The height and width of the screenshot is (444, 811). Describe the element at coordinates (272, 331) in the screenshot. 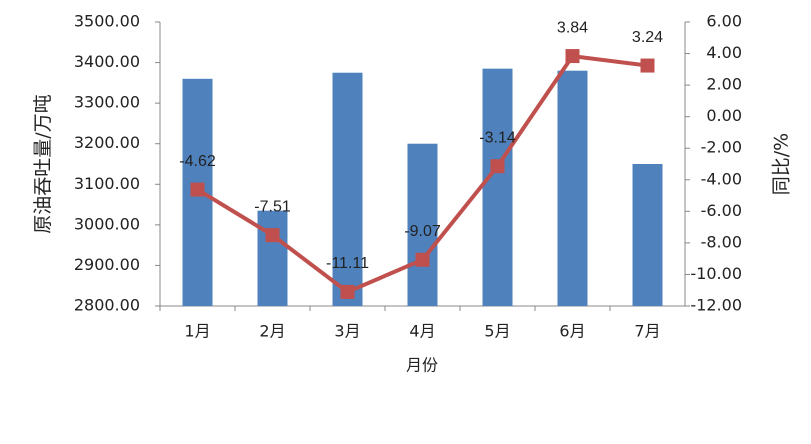

I see `x-tick-label: 2月` at that location.